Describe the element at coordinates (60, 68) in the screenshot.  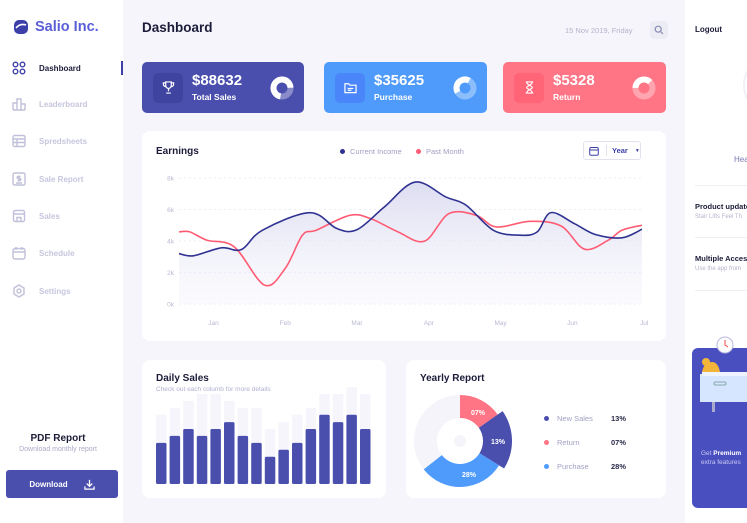
I see `sidebar-item-label: Dashboard` at that location.